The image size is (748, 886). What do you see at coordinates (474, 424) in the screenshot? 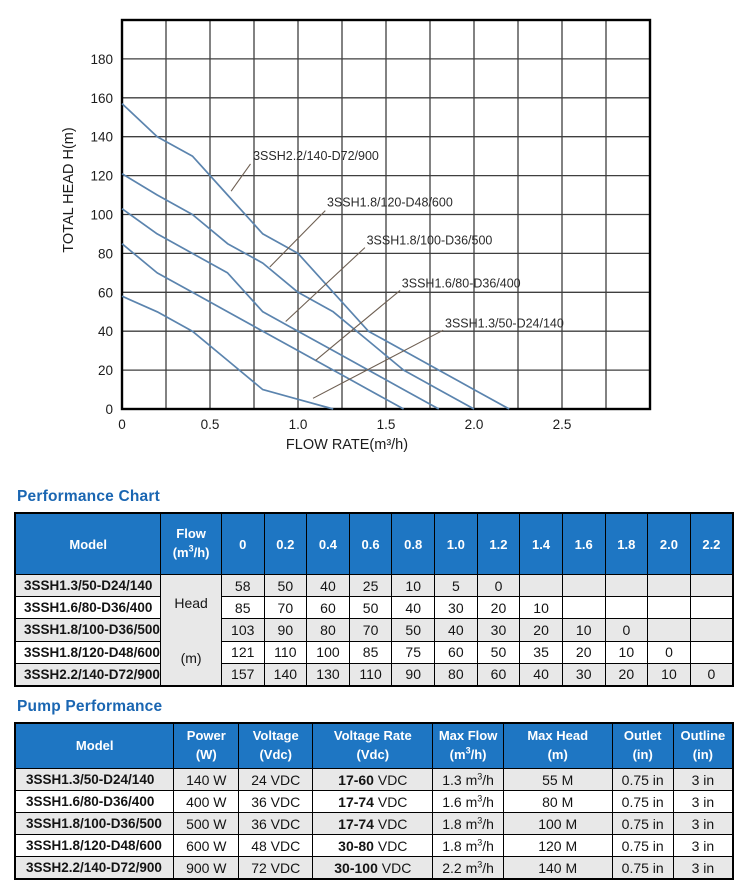
I see `x-tick-label: 2.0` at bounding box center [474, 424].